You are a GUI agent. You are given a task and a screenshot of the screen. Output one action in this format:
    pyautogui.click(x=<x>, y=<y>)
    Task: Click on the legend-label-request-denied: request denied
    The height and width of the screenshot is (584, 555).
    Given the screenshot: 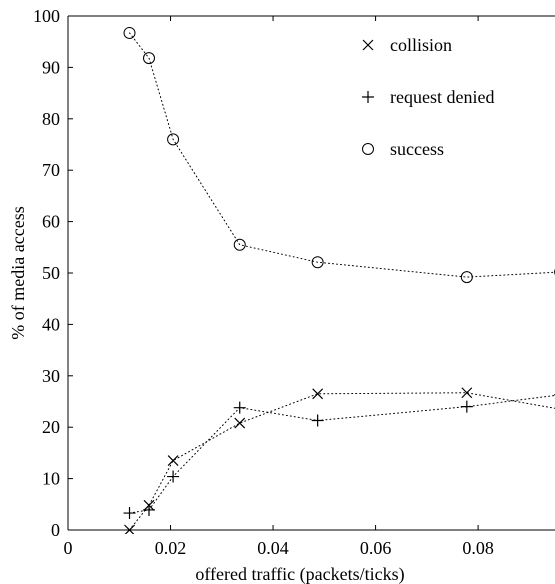 What is the action you would take?
    pyautogui.click(x=442, y=97)
    